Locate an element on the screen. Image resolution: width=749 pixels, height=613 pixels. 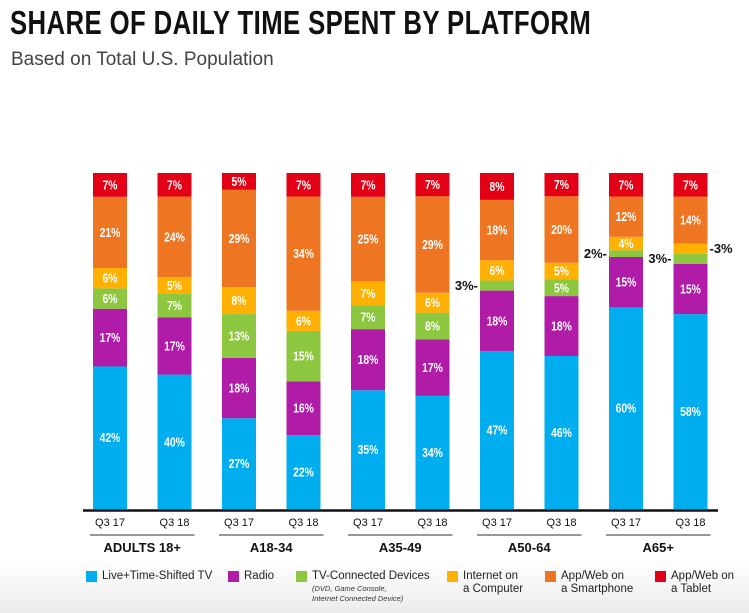
legend-note: Internet Connected Device) is located at coordinates (358, 598).